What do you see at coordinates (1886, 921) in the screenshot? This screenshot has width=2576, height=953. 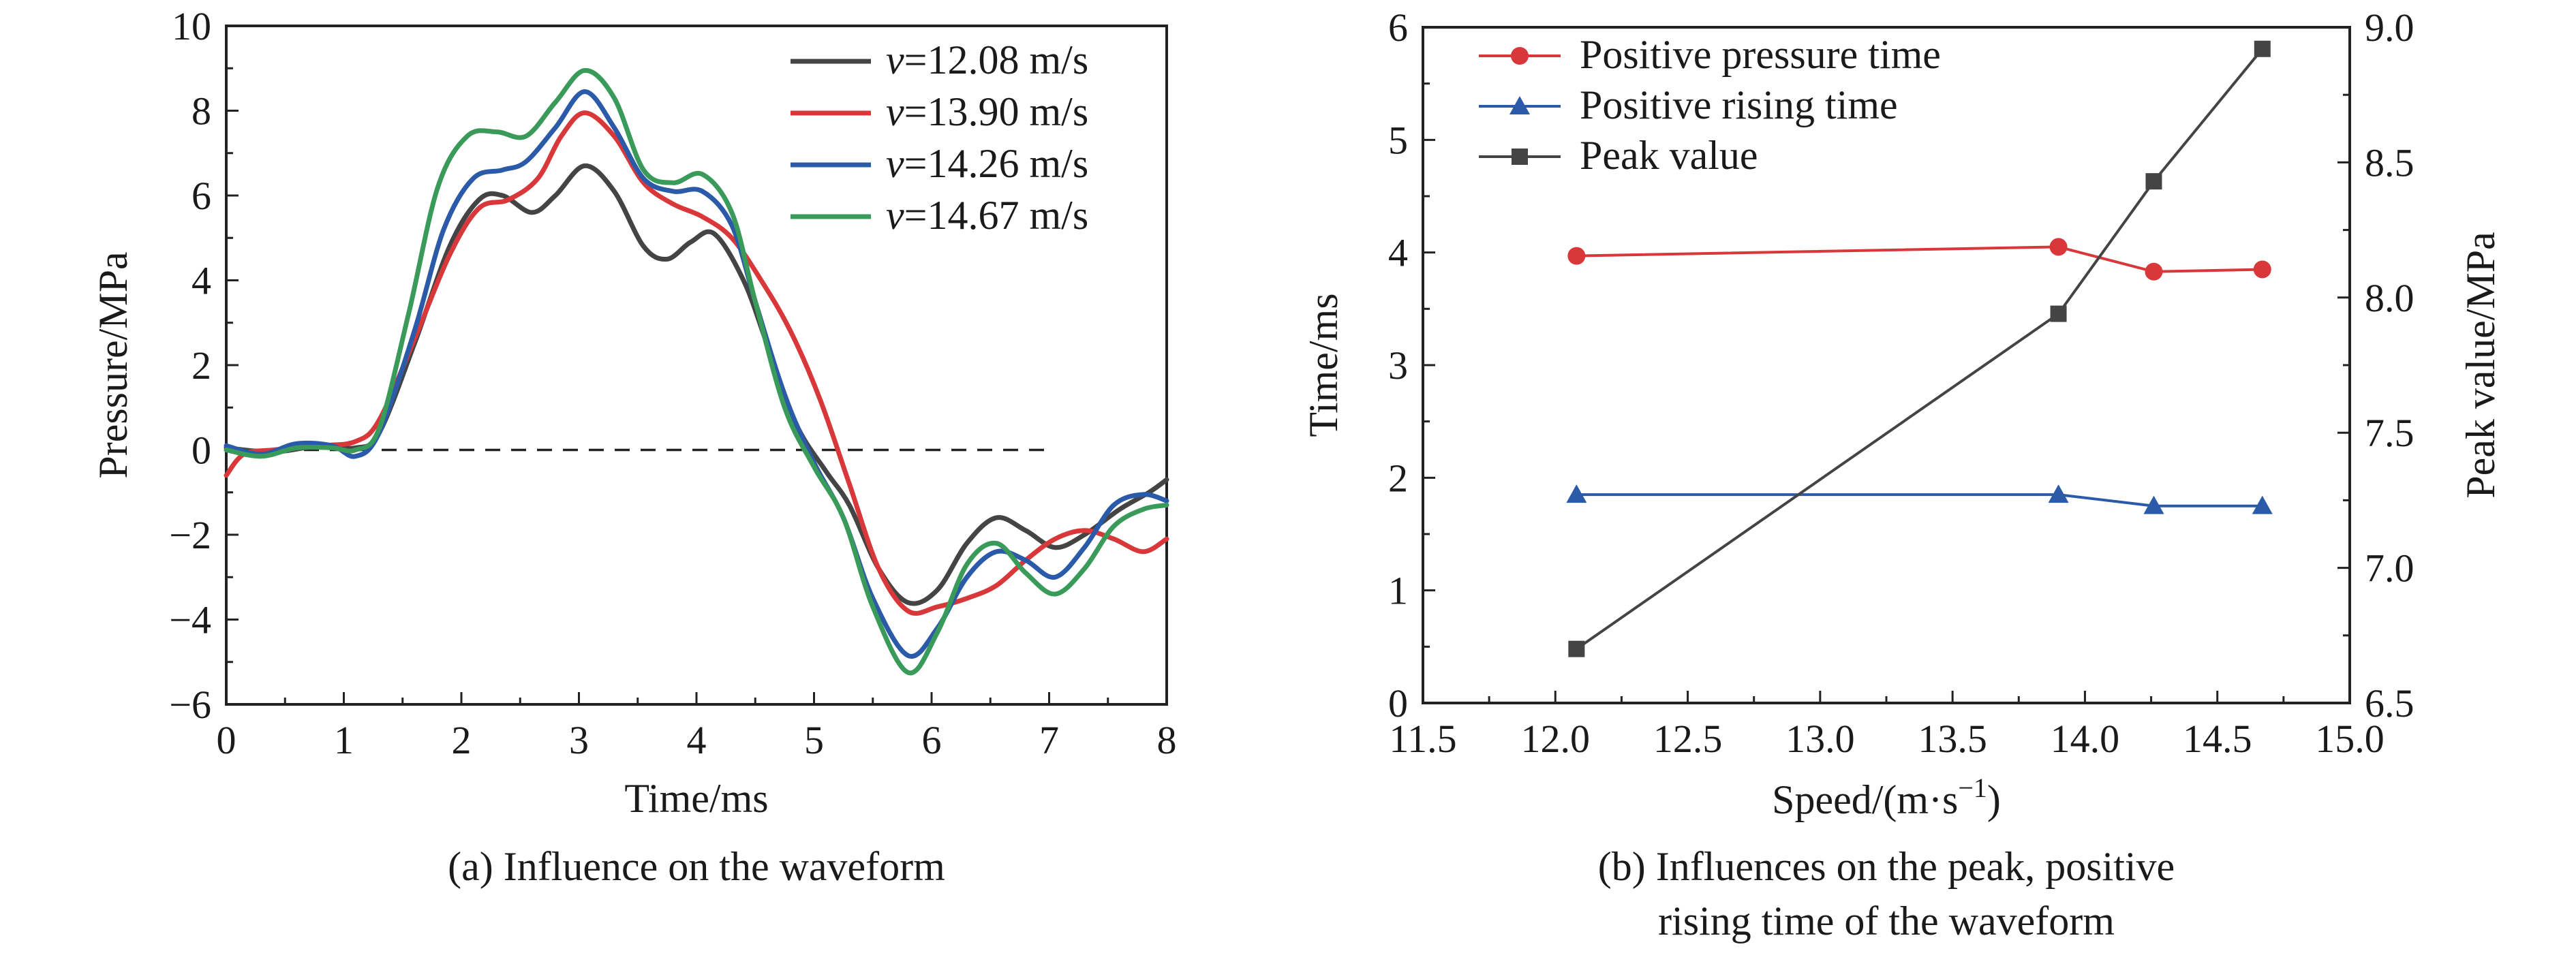 I see `chart-b-caption-line-2: rising time of the waveform` at bounding box center [1886, 921].